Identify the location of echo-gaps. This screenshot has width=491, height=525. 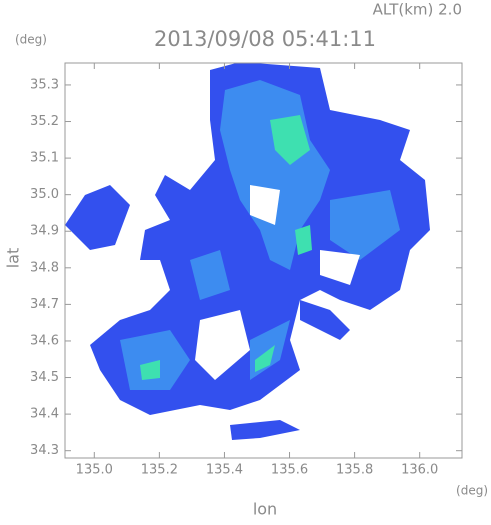
(277, 282).